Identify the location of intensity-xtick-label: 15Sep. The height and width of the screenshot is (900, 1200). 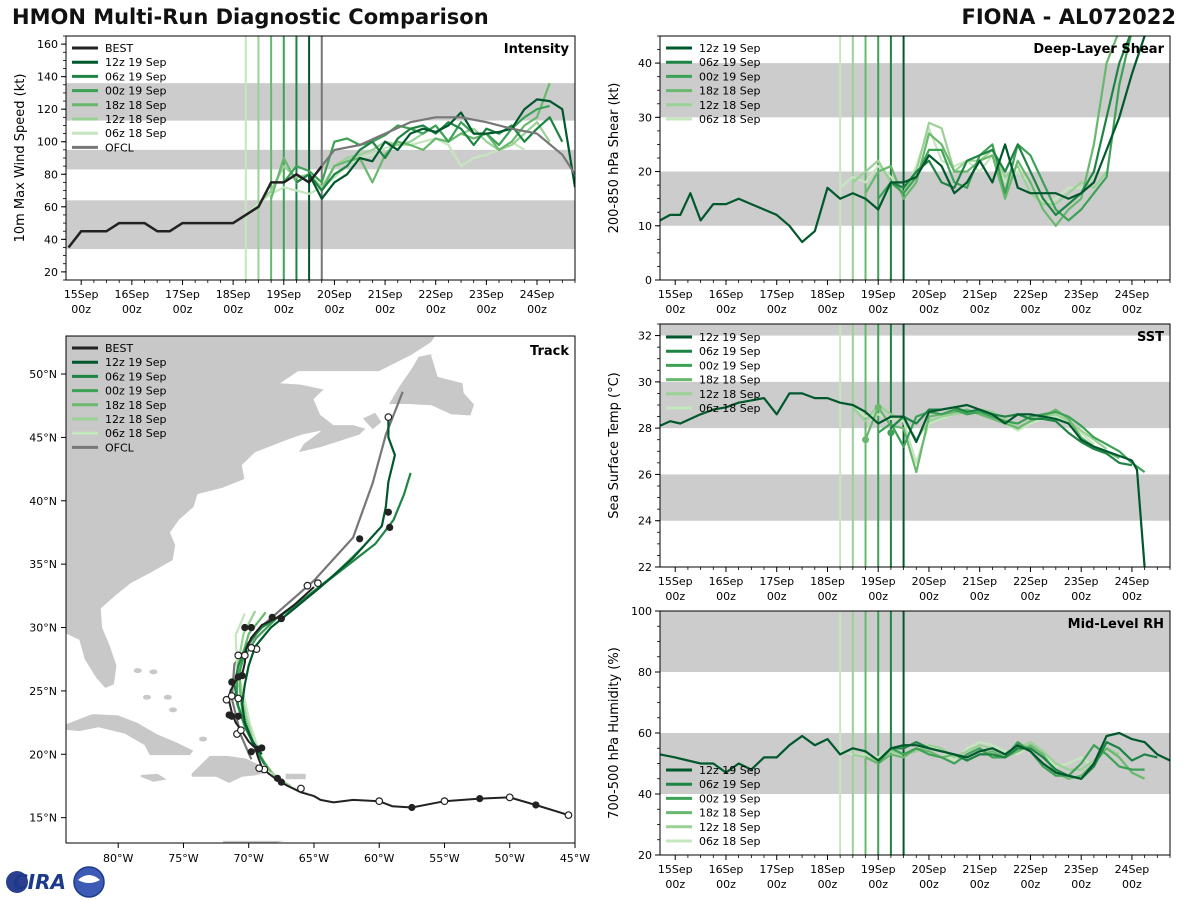
(81, 294).